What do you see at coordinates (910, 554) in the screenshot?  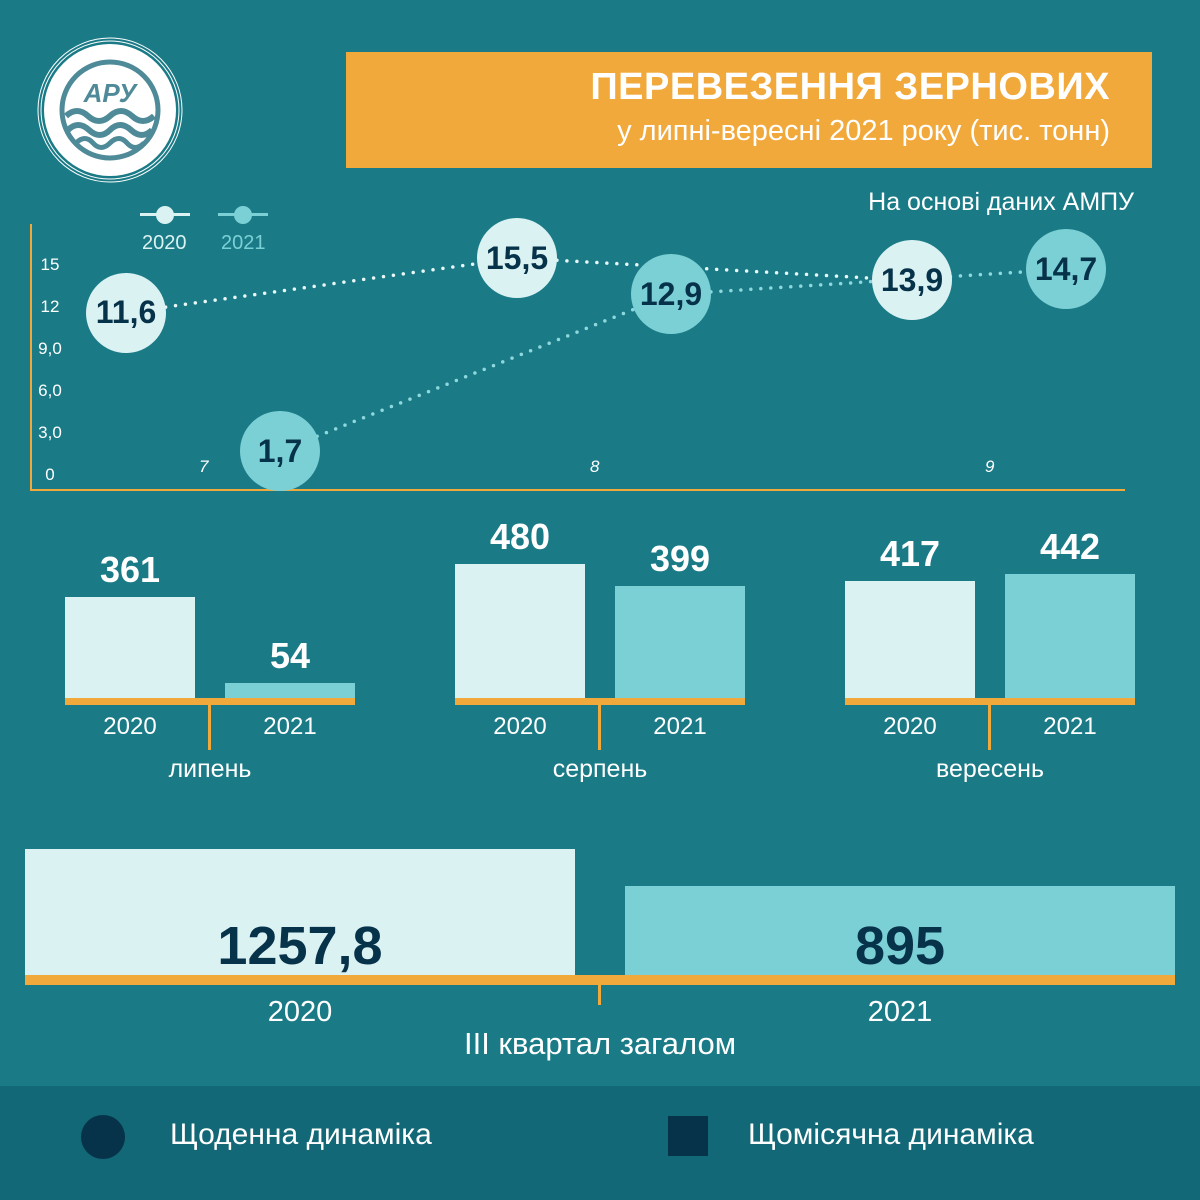 I see `bar-value-label: 417` at bounding box center [910, 554].